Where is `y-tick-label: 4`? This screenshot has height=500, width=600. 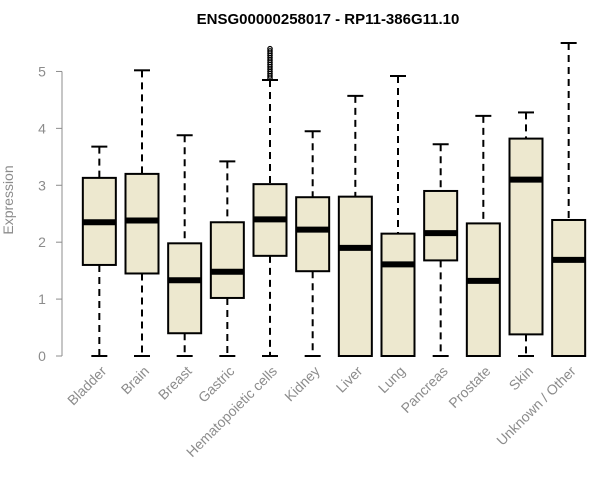 y-tick-label: 4 is located at coordinates (42, 128).